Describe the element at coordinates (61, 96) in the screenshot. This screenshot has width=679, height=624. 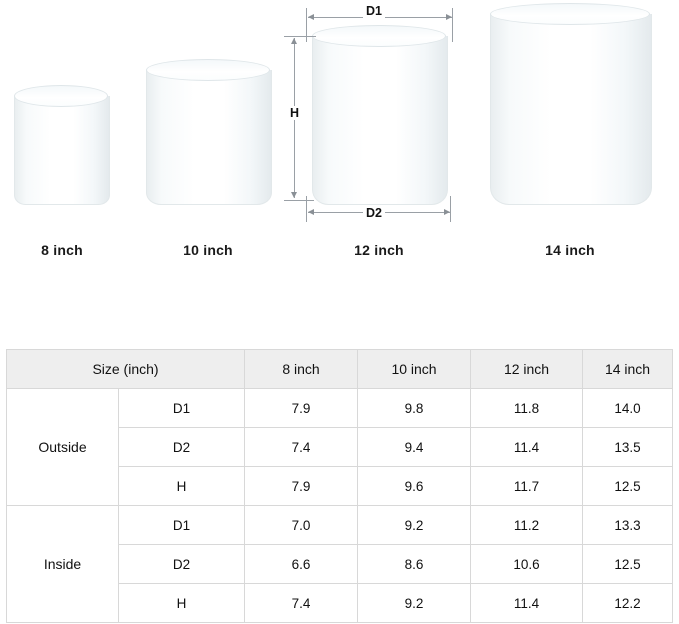
I see `cylinder-8-inch-rim` at that location.